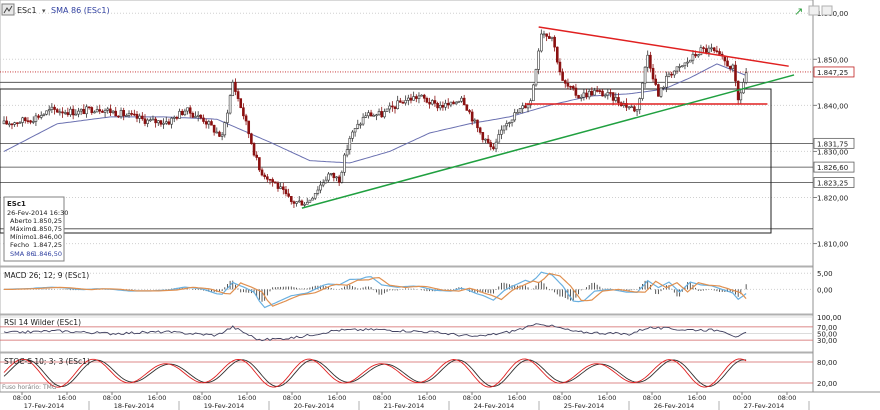  I want to click on stoc-indicator: 80,00 20,00, so click(418, 373).